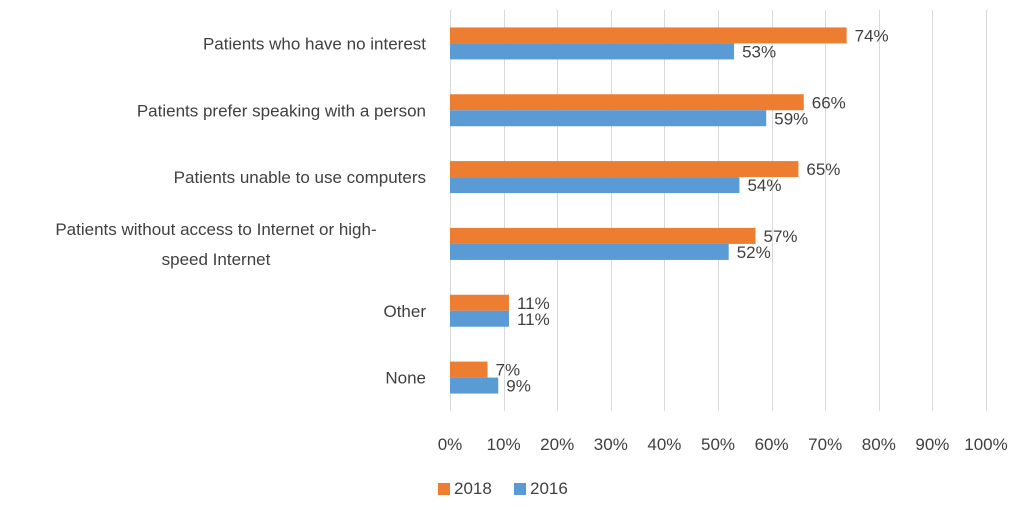 The height and width of the screenshot is (510, 1013). Describe the element at coordinates (404, 311) in the screenshot. I see `category-label: Other` at that location.